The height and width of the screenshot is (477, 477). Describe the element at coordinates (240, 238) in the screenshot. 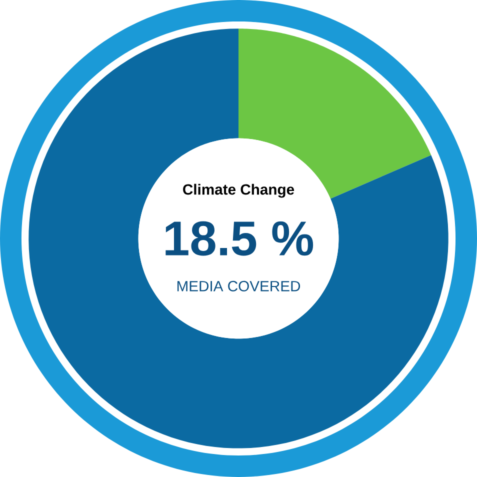

I see `text: 18.5 %` at that location.